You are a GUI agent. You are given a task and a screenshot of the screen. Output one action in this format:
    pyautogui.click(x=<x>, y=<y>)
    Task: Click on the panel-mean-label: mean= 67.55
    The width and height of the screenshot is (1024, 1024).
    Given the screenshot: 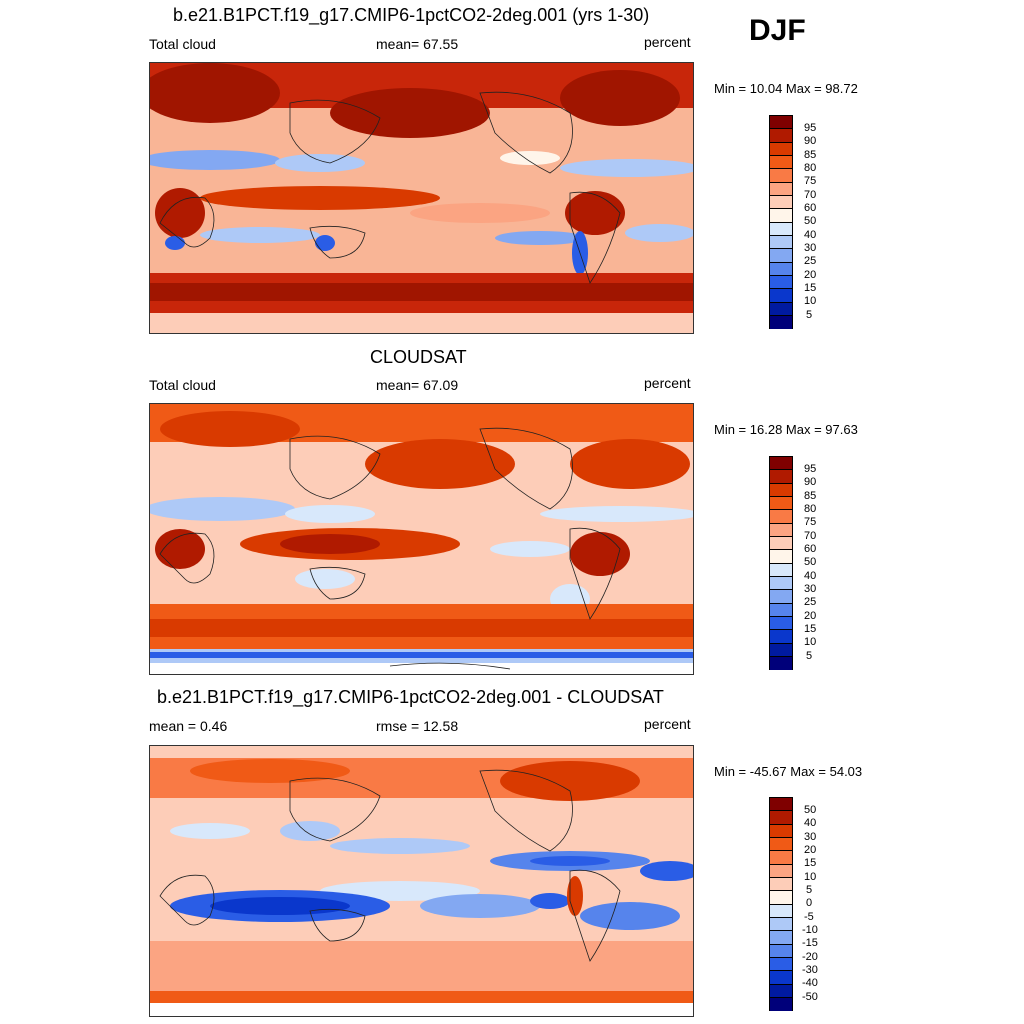 What is the action you would take?
    pyautogui.click(x=417, y=44)
    